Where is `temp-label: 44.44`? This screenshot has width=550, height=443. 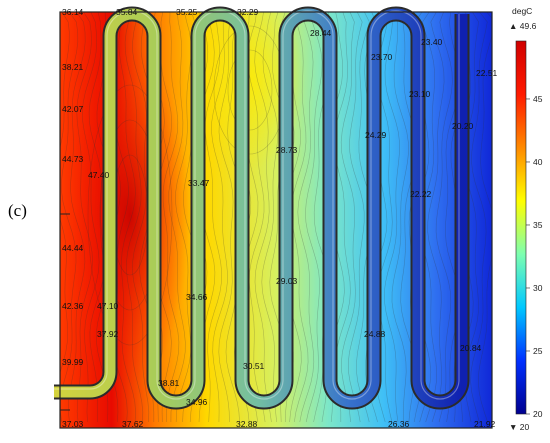 temp-label: 44.44 is located at coordinates (73, 248).